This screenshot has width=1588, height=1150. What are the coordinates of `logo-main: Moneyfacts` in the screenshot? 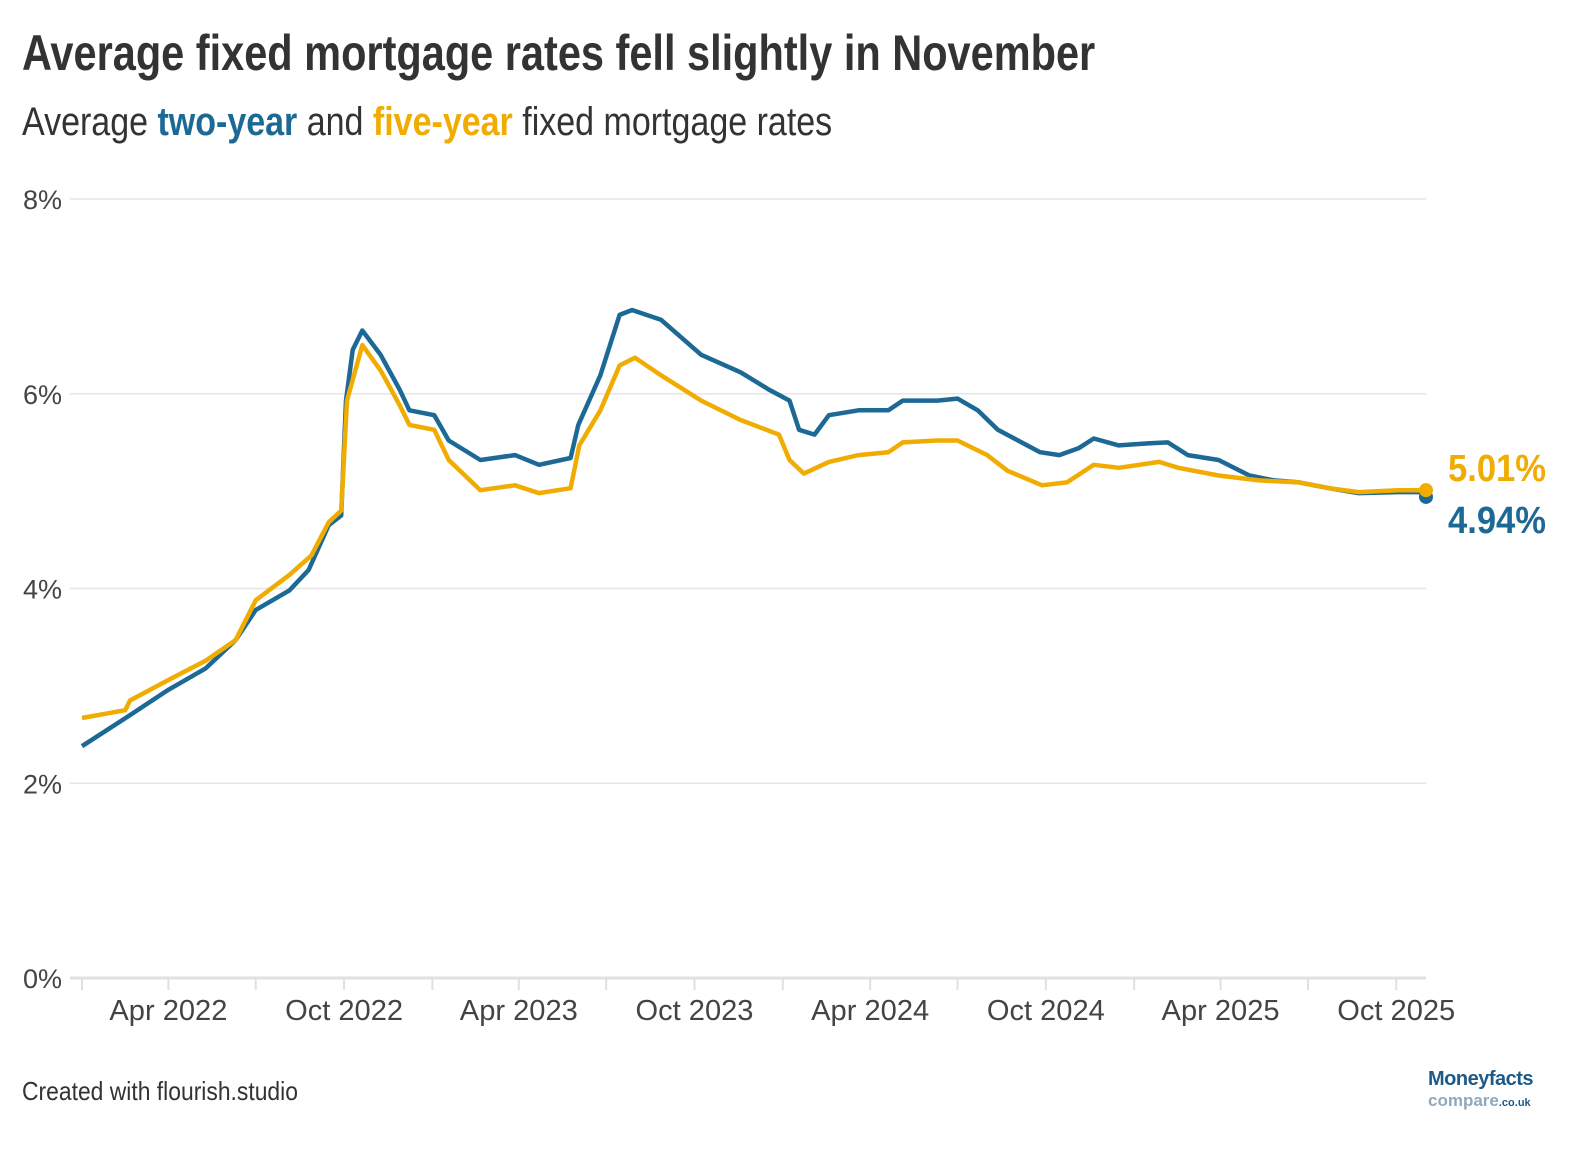 It's located at (1481, 1079).